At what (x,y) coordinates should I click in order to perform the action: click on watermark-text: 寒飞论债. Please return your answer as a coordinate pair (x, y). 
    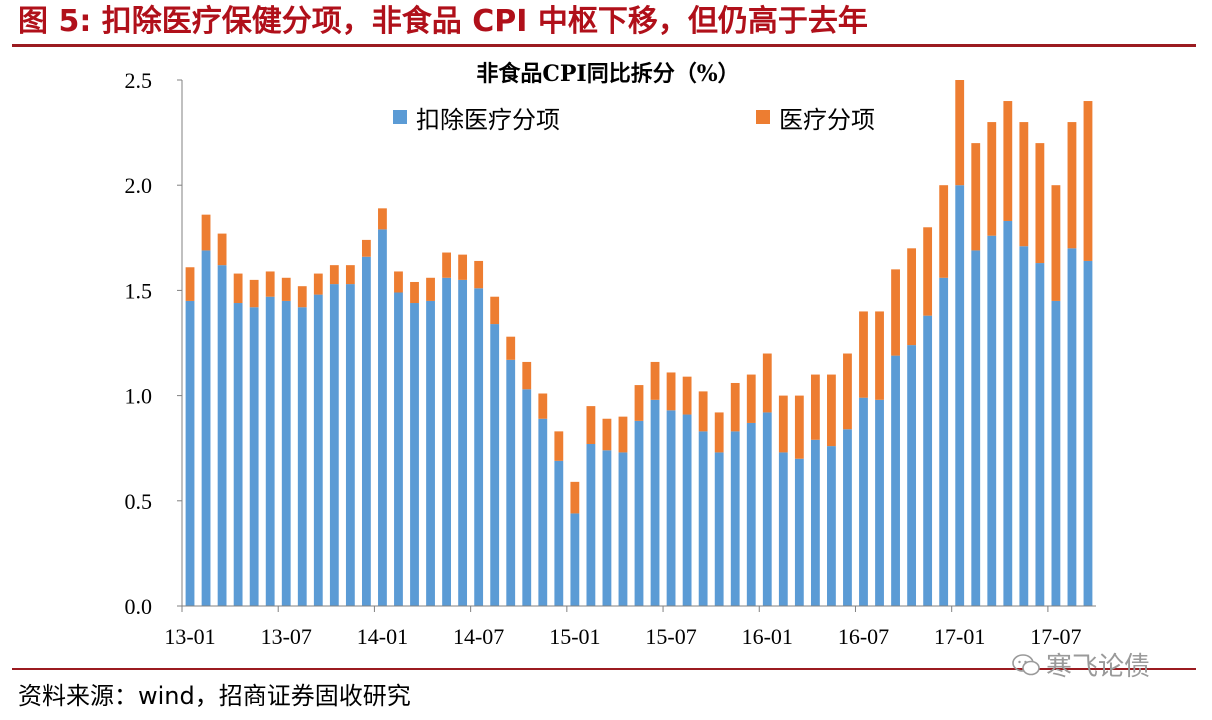
    Looking at the image, I should click on (1098, 667).